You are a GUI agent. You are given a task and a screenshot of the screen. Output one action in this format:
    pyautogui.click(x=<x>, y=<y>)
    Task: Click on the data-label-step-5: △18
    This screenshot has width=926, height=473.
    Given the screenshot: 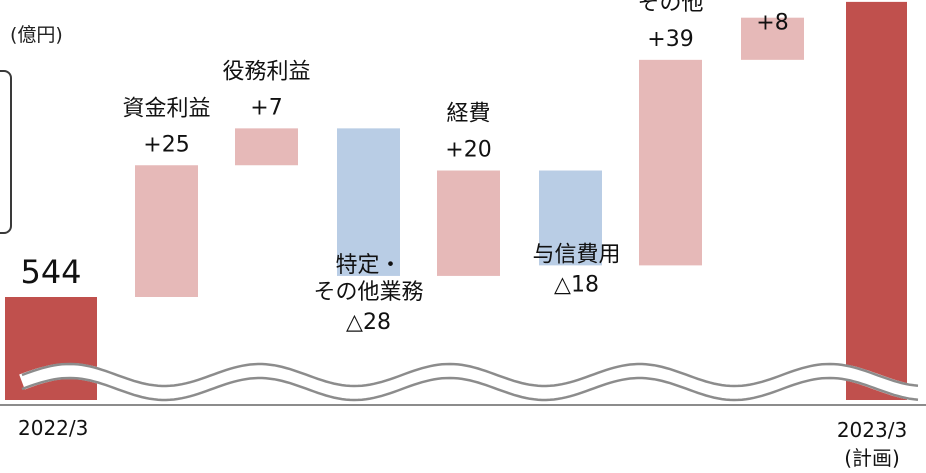 What is the action you would take?
    pyautogui.click(x=576, y=284)
    